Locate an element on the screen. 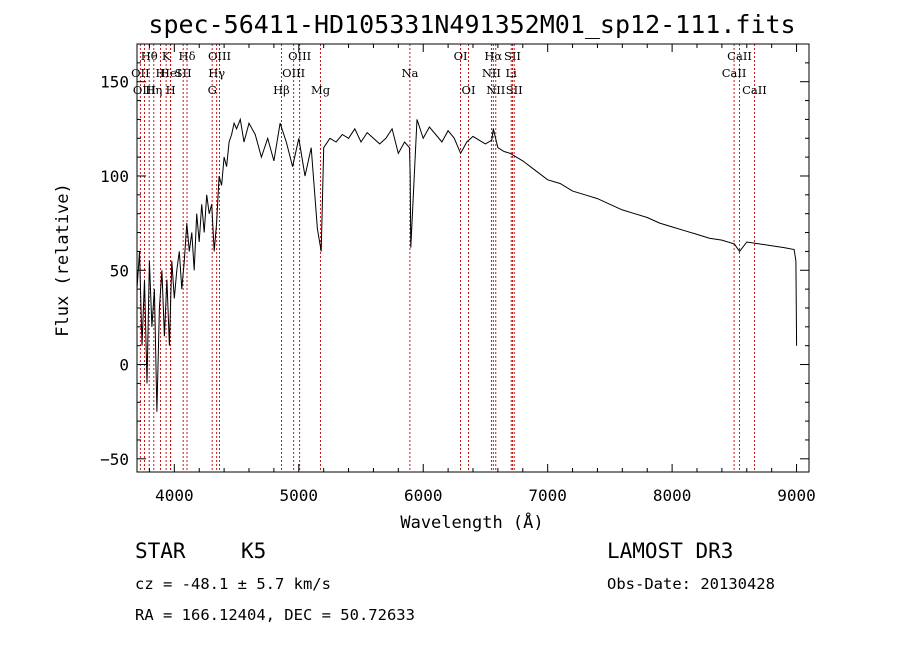 The height and width of the screenshot is (649, 900). x-axis-label: Wavelength (Å) is located at coordinates (471, 522).